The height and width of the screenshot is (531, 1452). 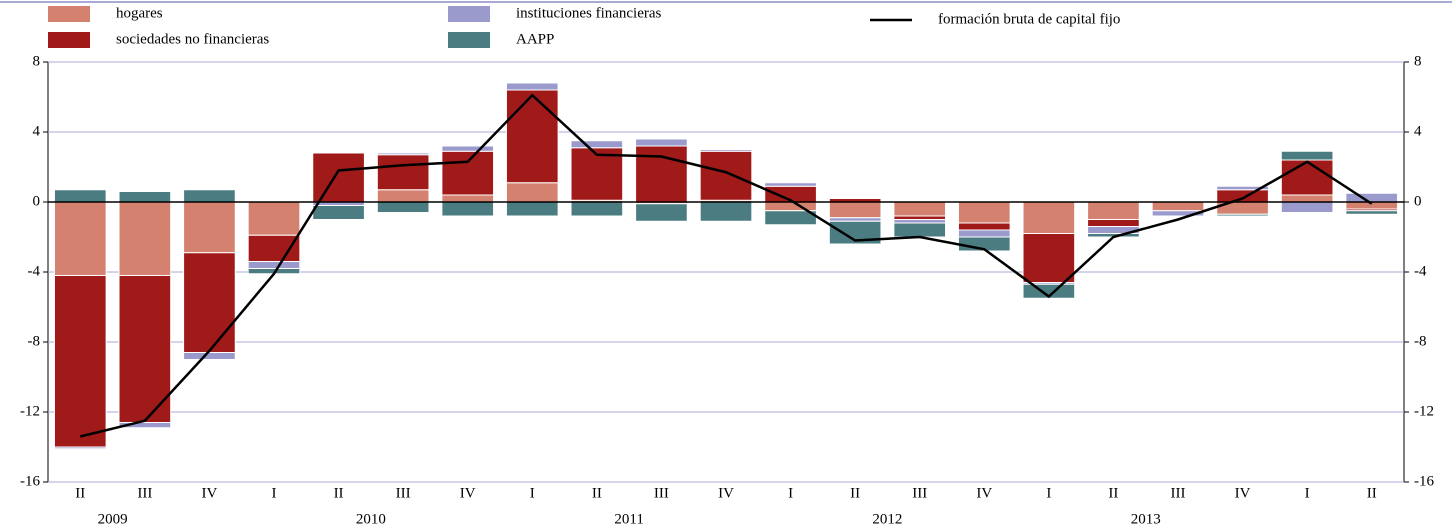 I want to click on y-tick-label: 8, so click(x=37, y=61).